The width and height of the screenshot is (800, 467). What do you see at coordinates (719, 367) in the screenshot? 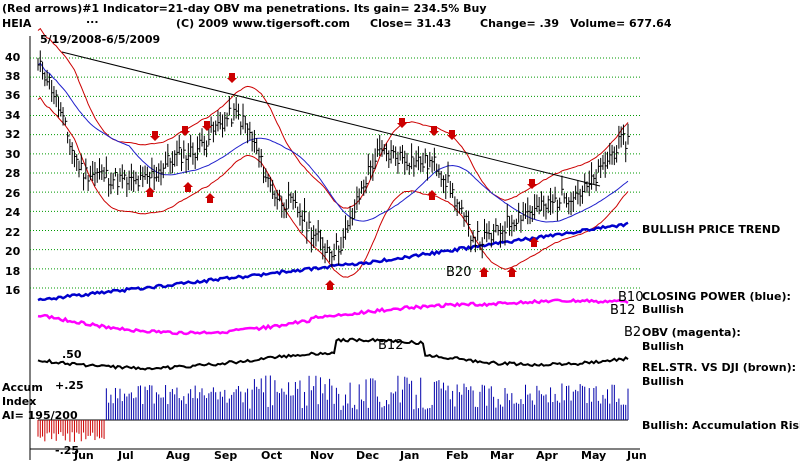
I see `relstr-label: REL.STR. VS DJI (brown):` at bounding box center [719, 367].